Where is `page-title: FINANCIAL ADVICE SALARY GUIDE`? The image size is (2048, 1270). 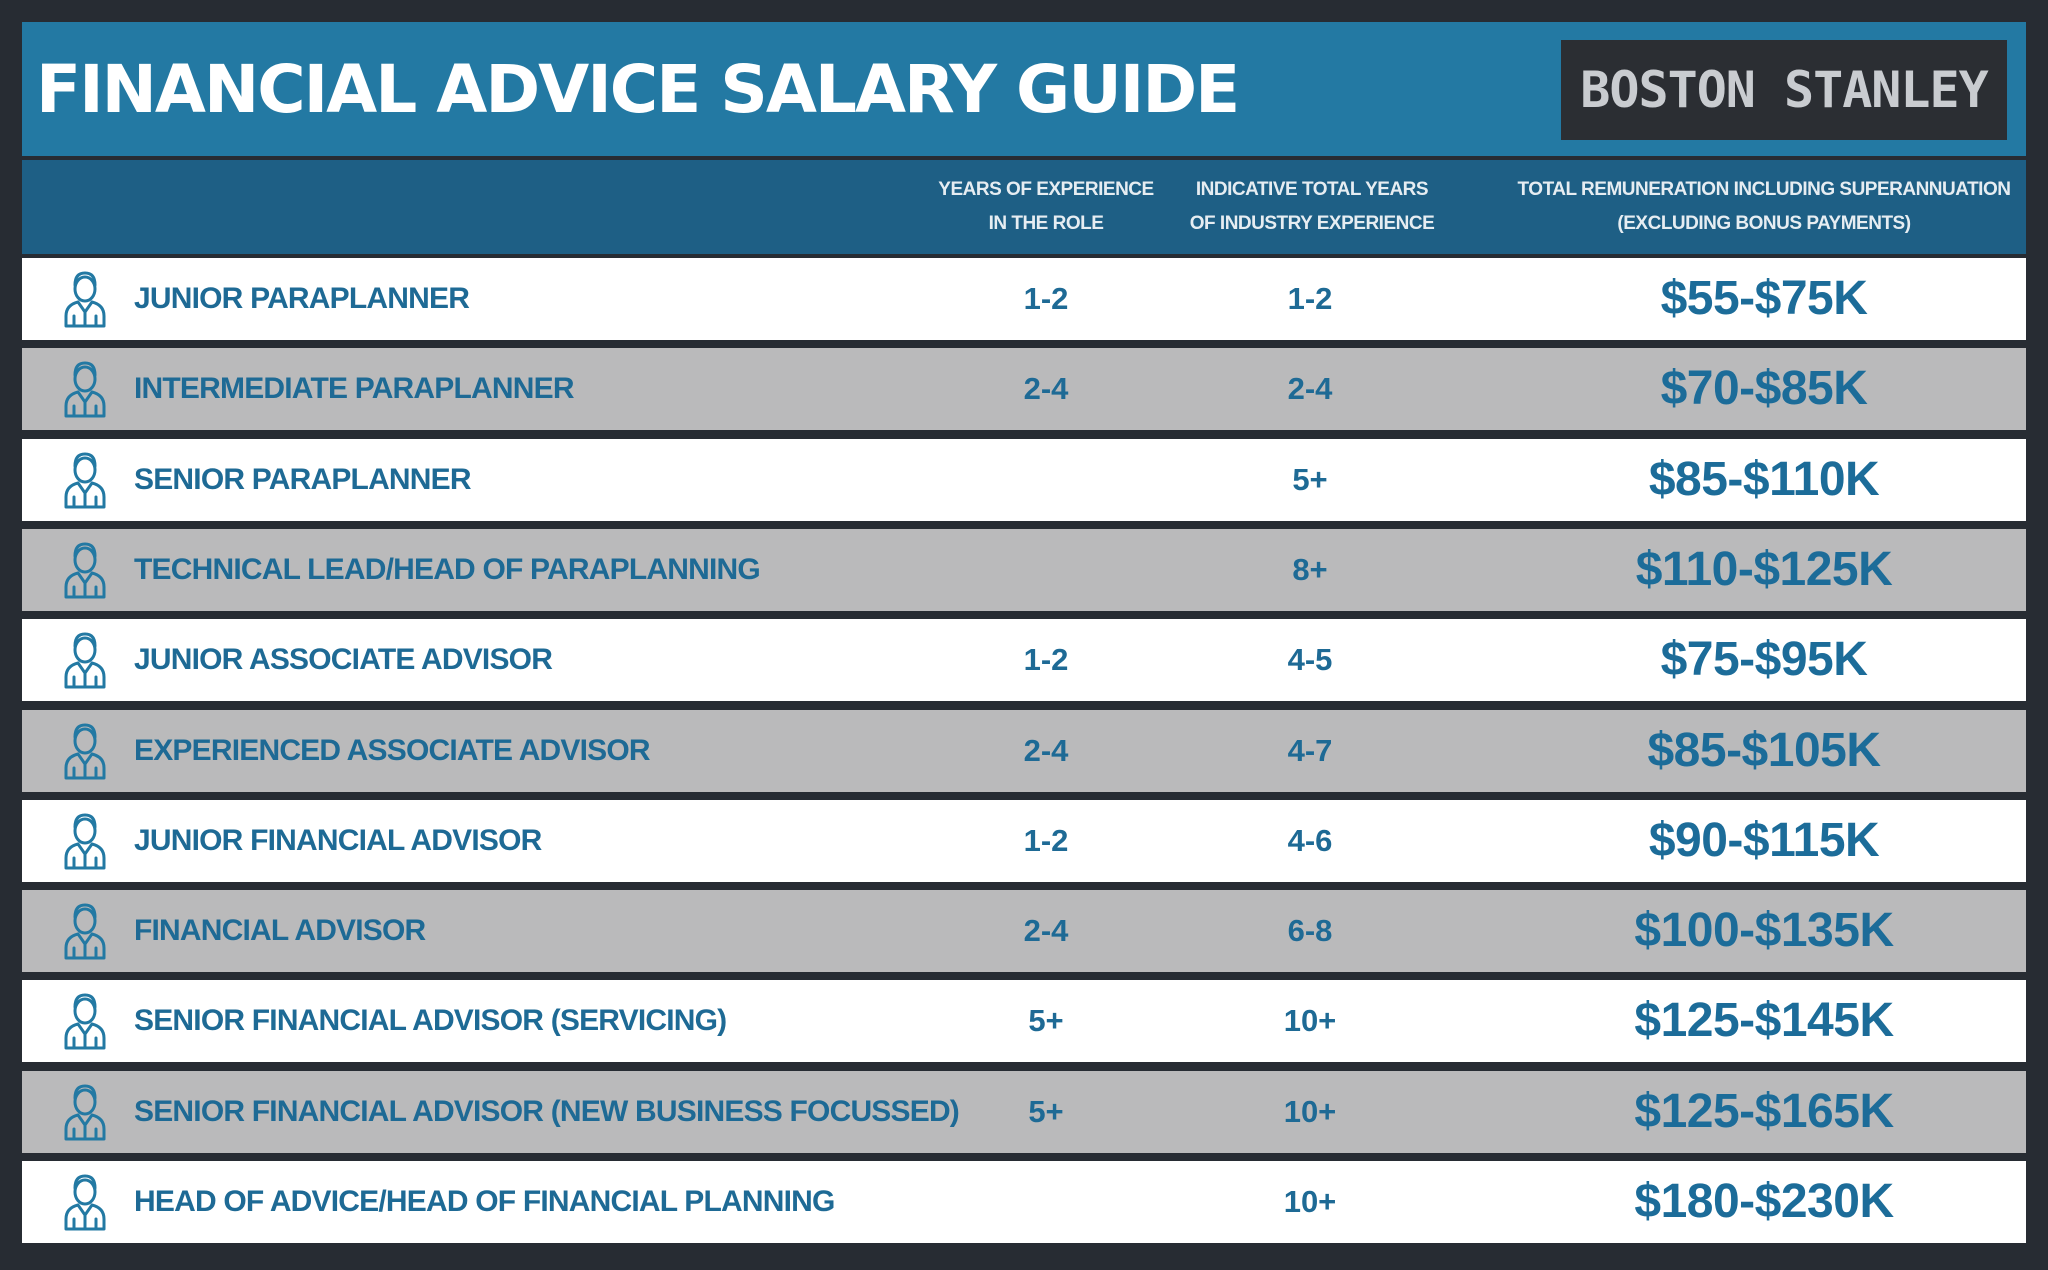 page-title: FINANCIAL ADVICE SALARY GUIDE is located at coordinates (638, 89).